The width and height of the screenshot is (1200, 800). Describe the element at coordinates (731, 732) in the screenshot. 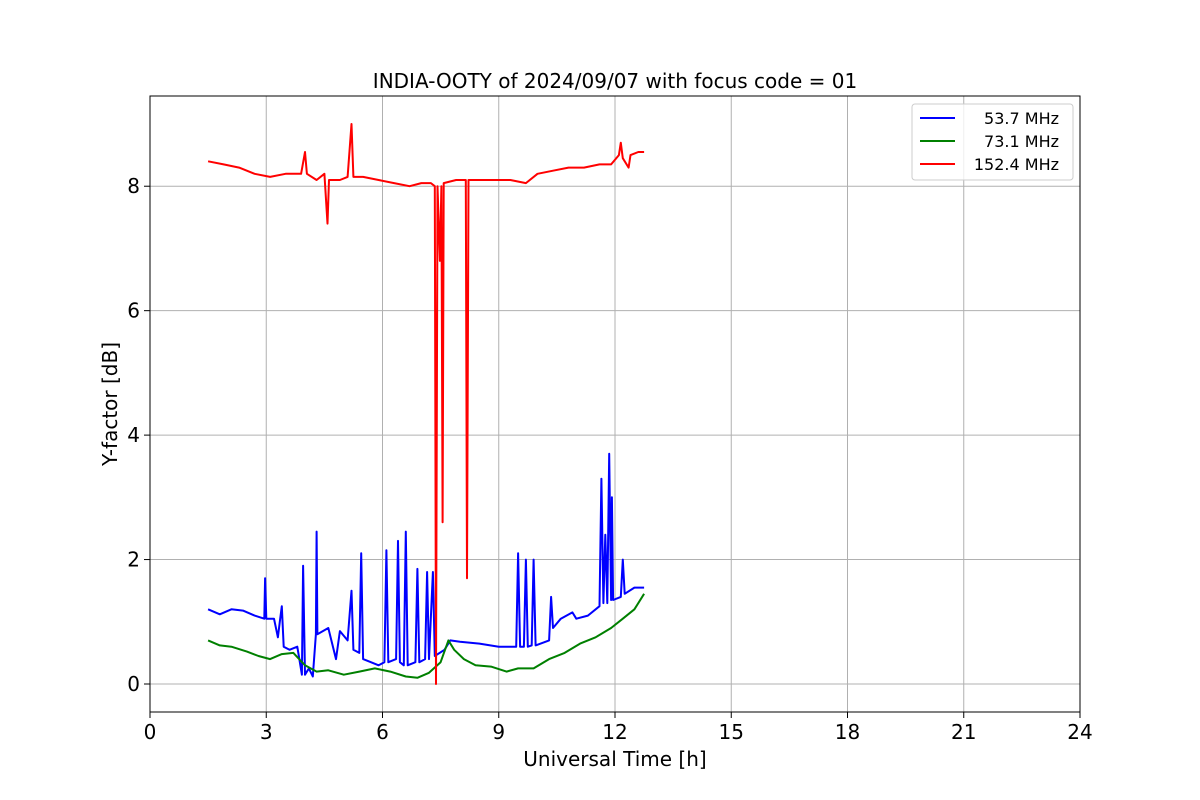

I see `x-tick-label: 15` at that location.